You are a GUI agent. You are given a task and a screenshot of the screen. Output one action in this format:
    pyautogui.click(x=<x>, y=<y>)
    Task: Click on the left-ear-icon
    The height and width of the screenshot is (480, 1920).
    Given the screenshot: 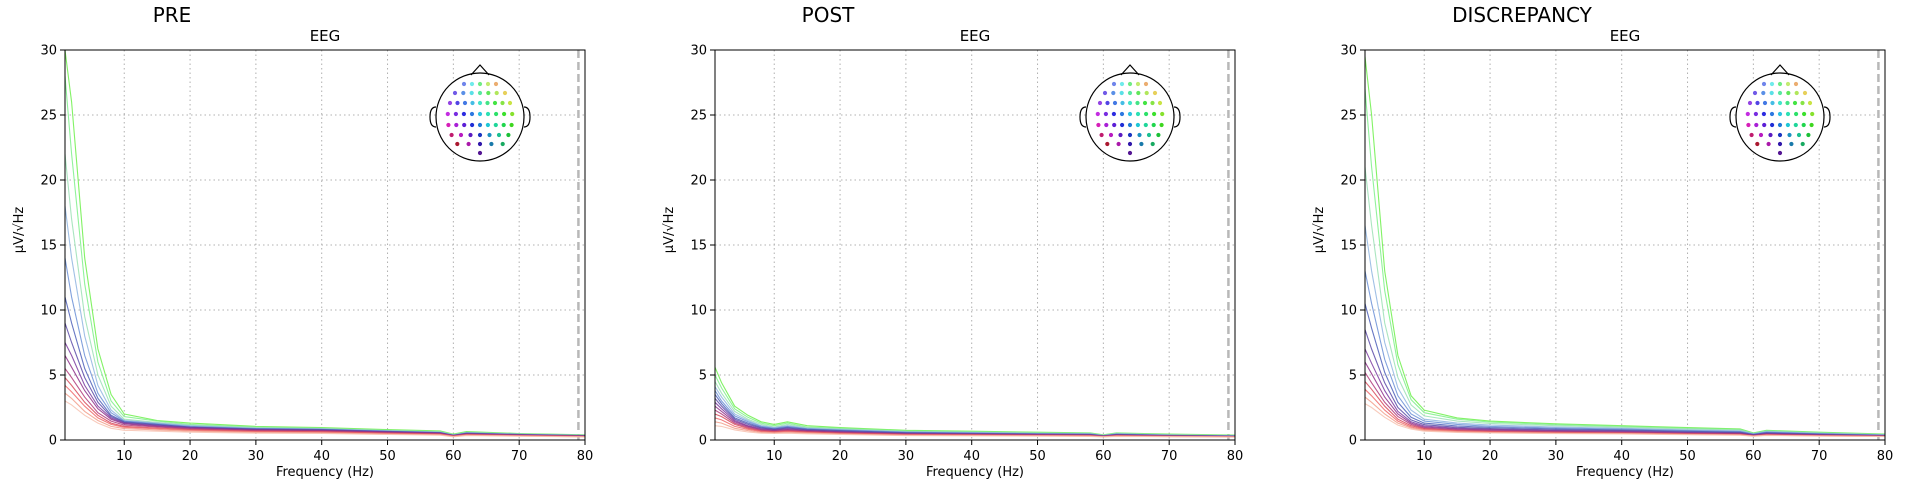 What is the action you would take?
    pyautogui.click(x=433, y=117)
    